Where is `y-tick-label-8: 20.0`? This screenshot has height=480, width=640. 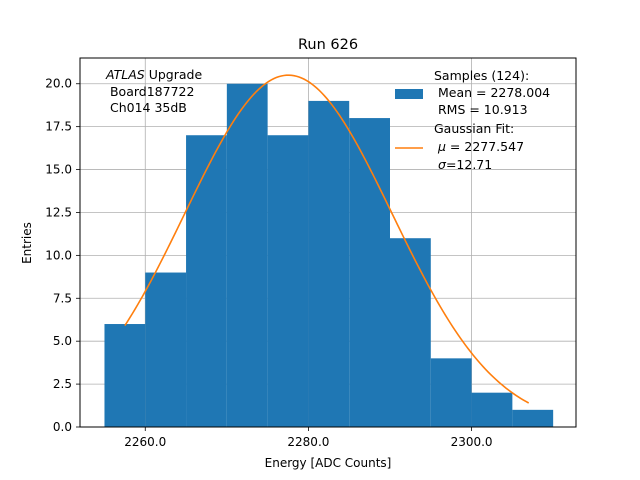 y-tick-label-8: 20.0 is located at coordinates (58, 84).